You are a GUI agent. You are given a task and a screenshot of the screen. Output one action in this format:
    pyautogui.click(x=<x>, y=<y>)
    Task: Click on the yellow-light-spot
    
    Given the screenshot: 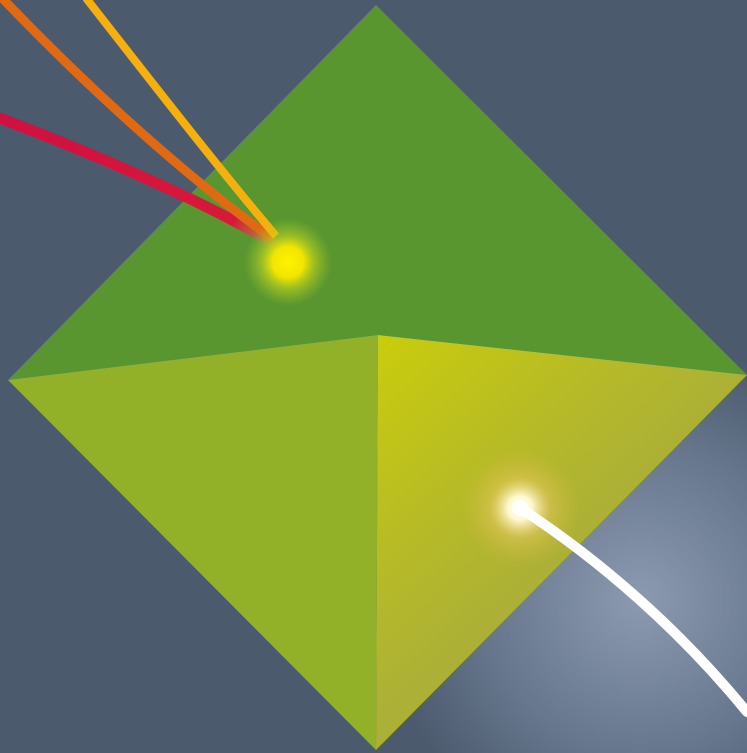 What is the action you would take?
    pyautogui.click(x=288, y=262)
    